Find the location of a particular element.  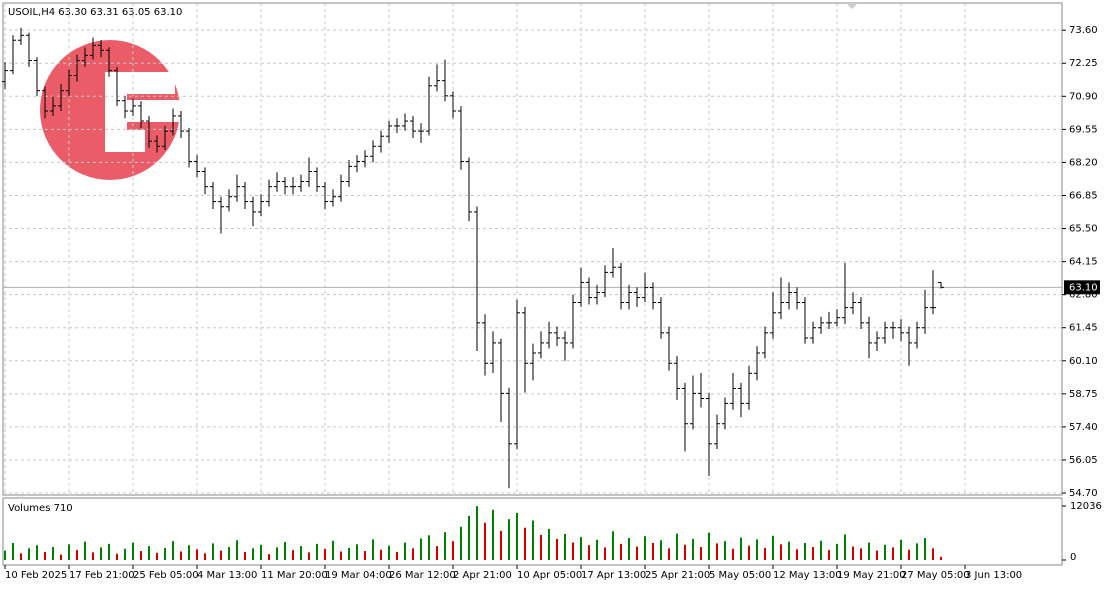

volume-pane is located at coordinates (532, 531).